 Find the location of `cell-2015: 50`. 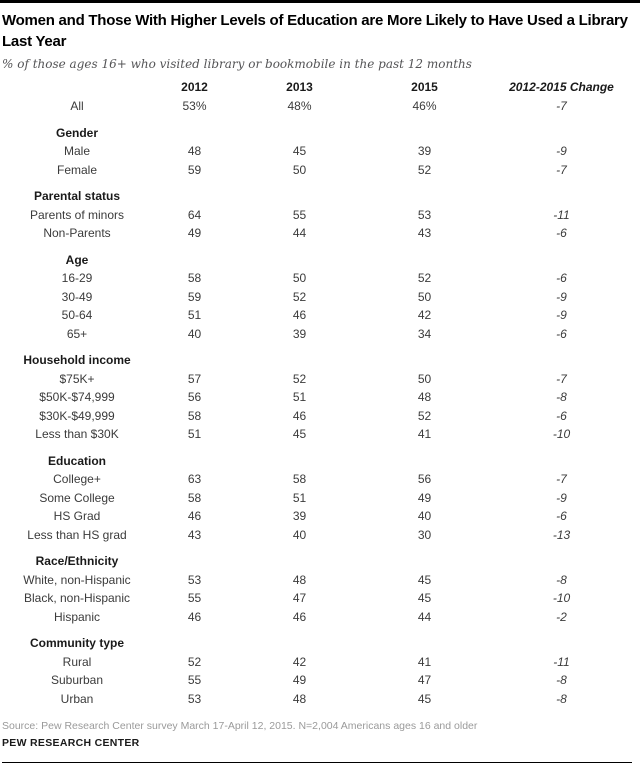

cell-2015: 50 is located at coordinates (424, 378).